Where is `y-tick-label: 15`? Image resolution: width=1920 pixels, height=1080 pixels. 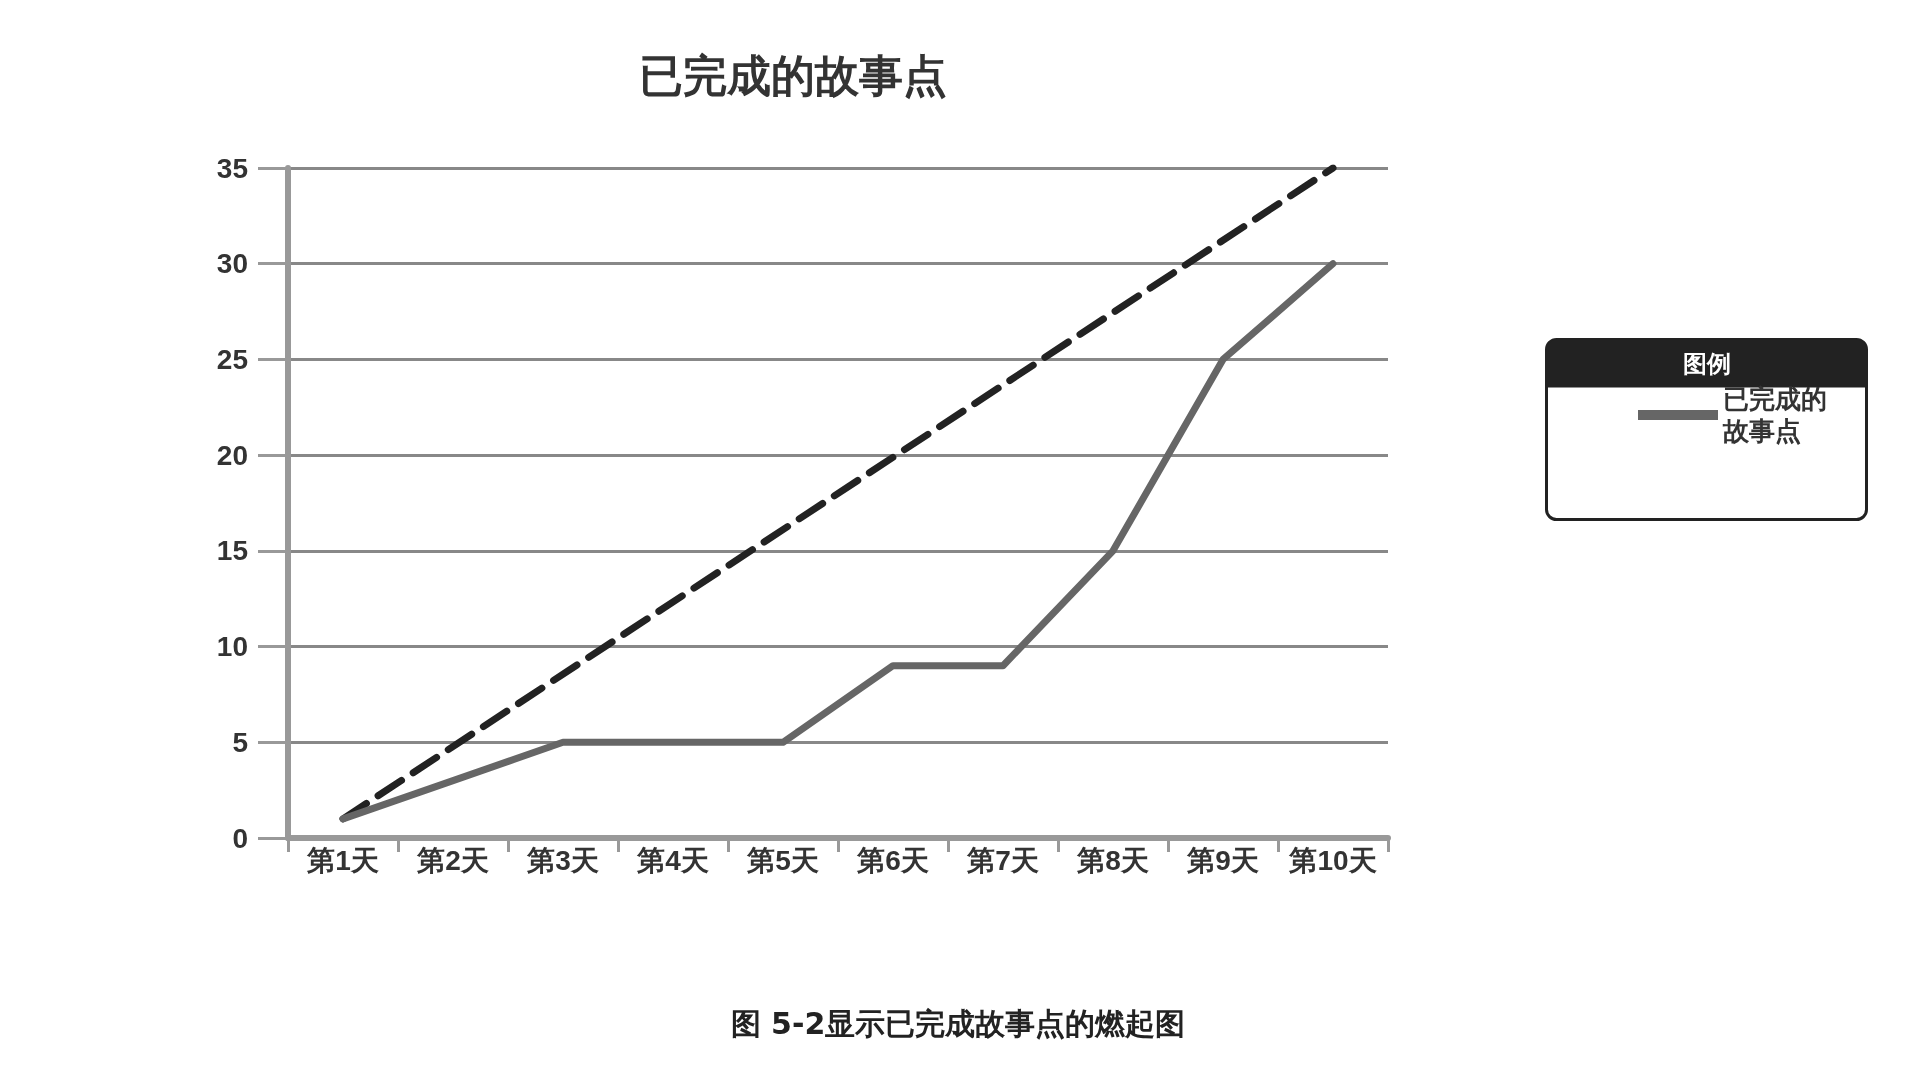
y-tick-label: 15 is located at coordinates (232, 551).